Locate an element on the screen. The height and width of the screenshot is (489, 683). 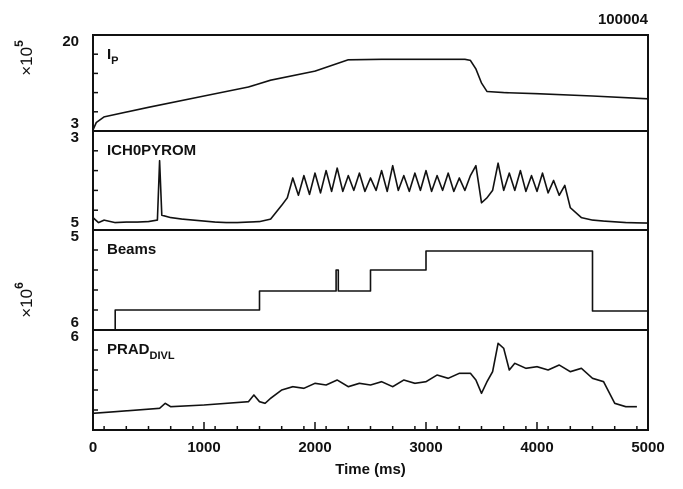
axis-multiplier: ×106 is located at coordinates (24, 300).